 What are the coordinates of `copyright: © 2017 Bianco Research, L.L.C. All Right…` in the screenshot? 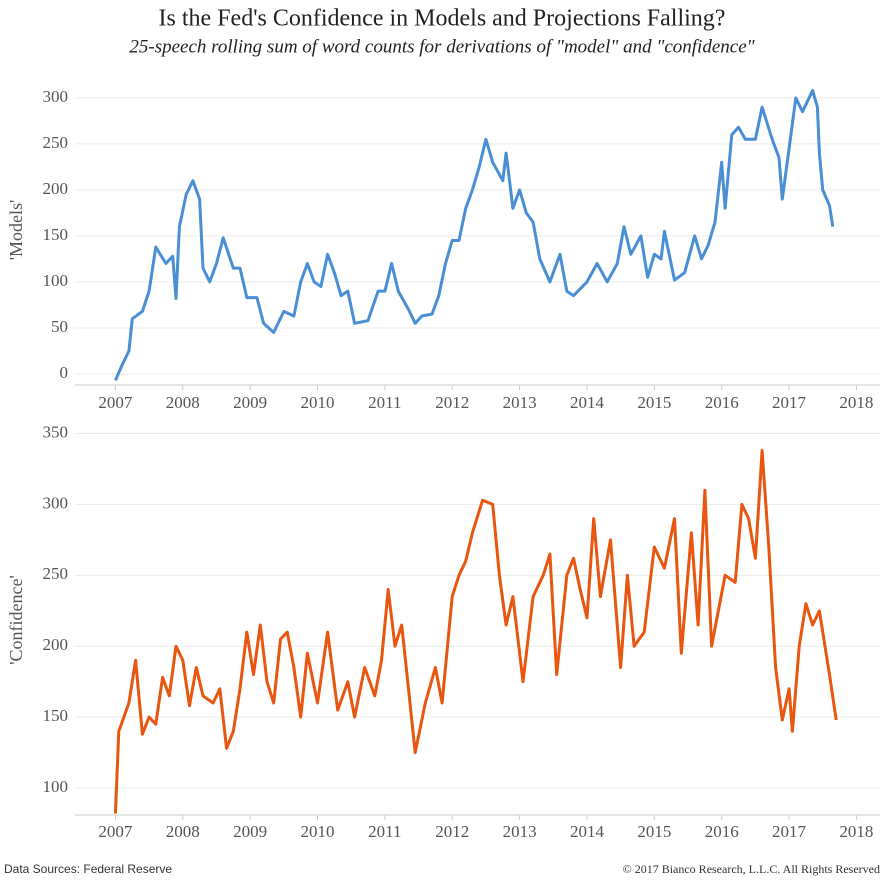 It's located at (751, 869).